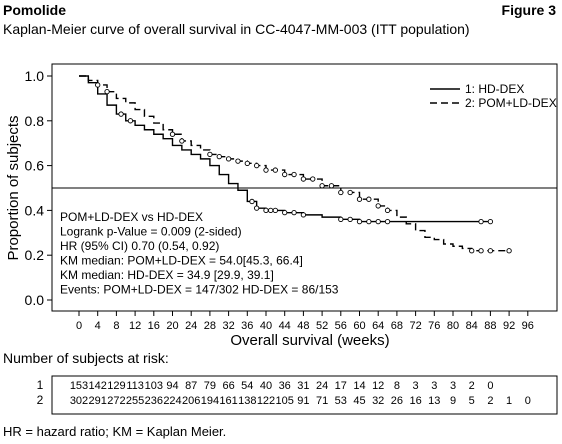 This screenshot has height=444, width=562. Describe the element at coordinates (415, 401) in the screenshot. I see `risk-cell: 16` at that location.